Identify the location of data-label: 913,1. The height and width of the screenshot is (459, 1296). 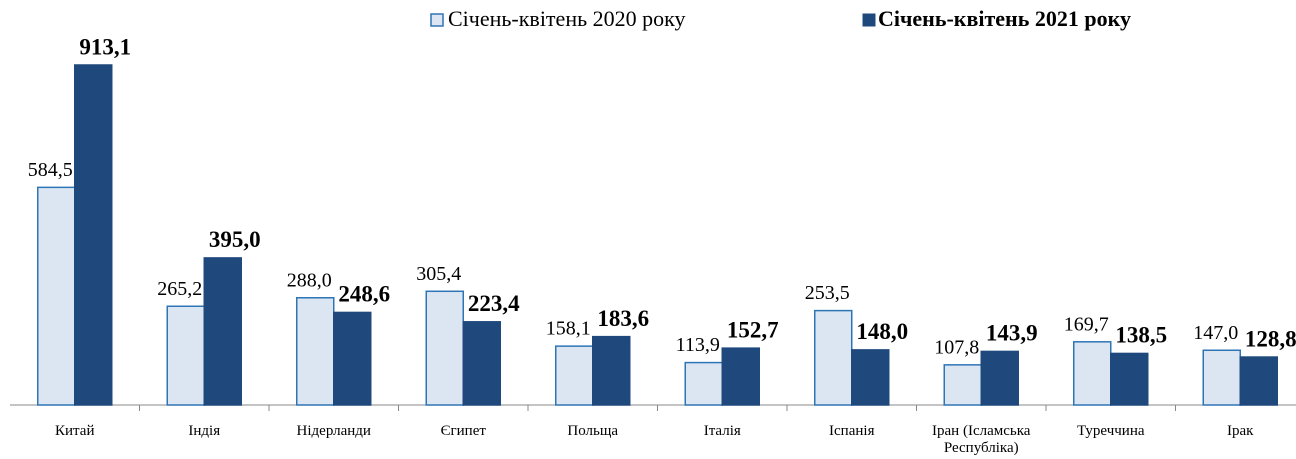
(105, 46).